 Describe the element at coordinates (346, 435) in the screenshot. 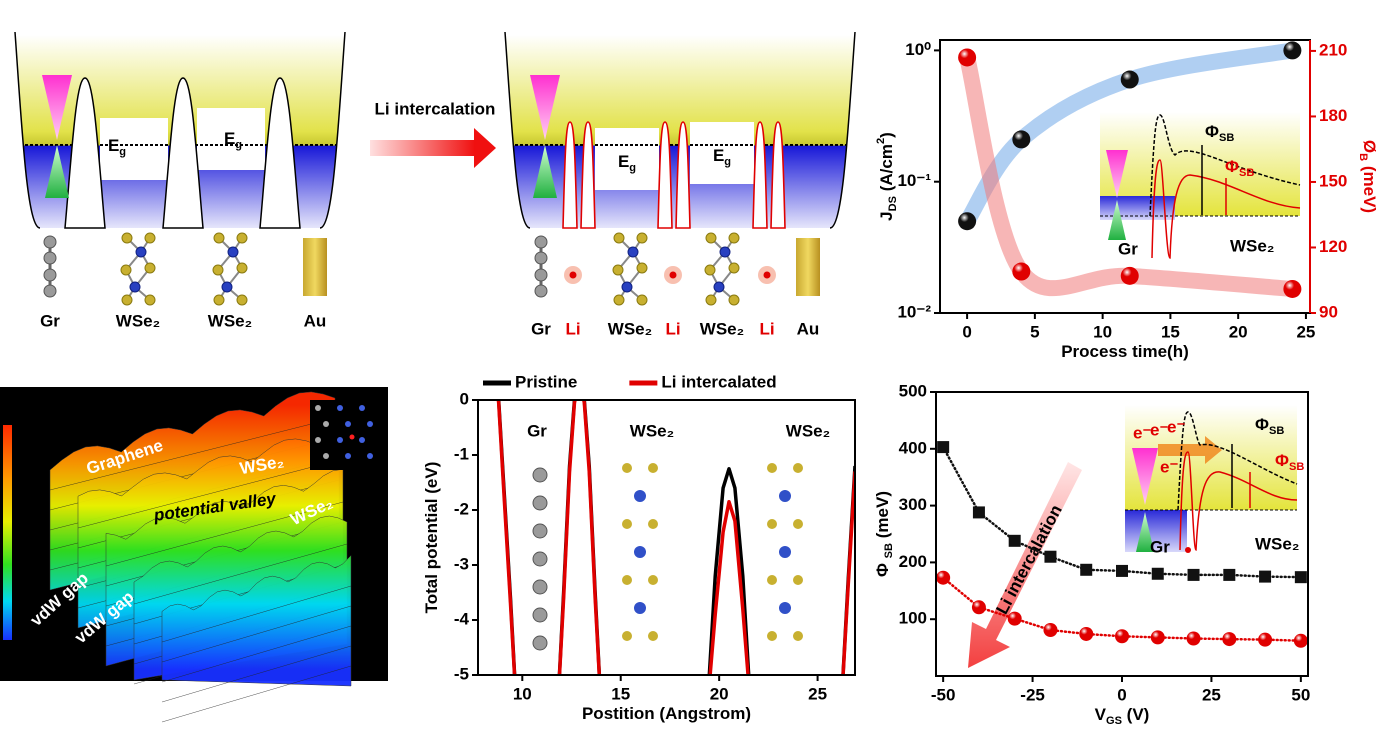

I see `crystal-inset` at that location.